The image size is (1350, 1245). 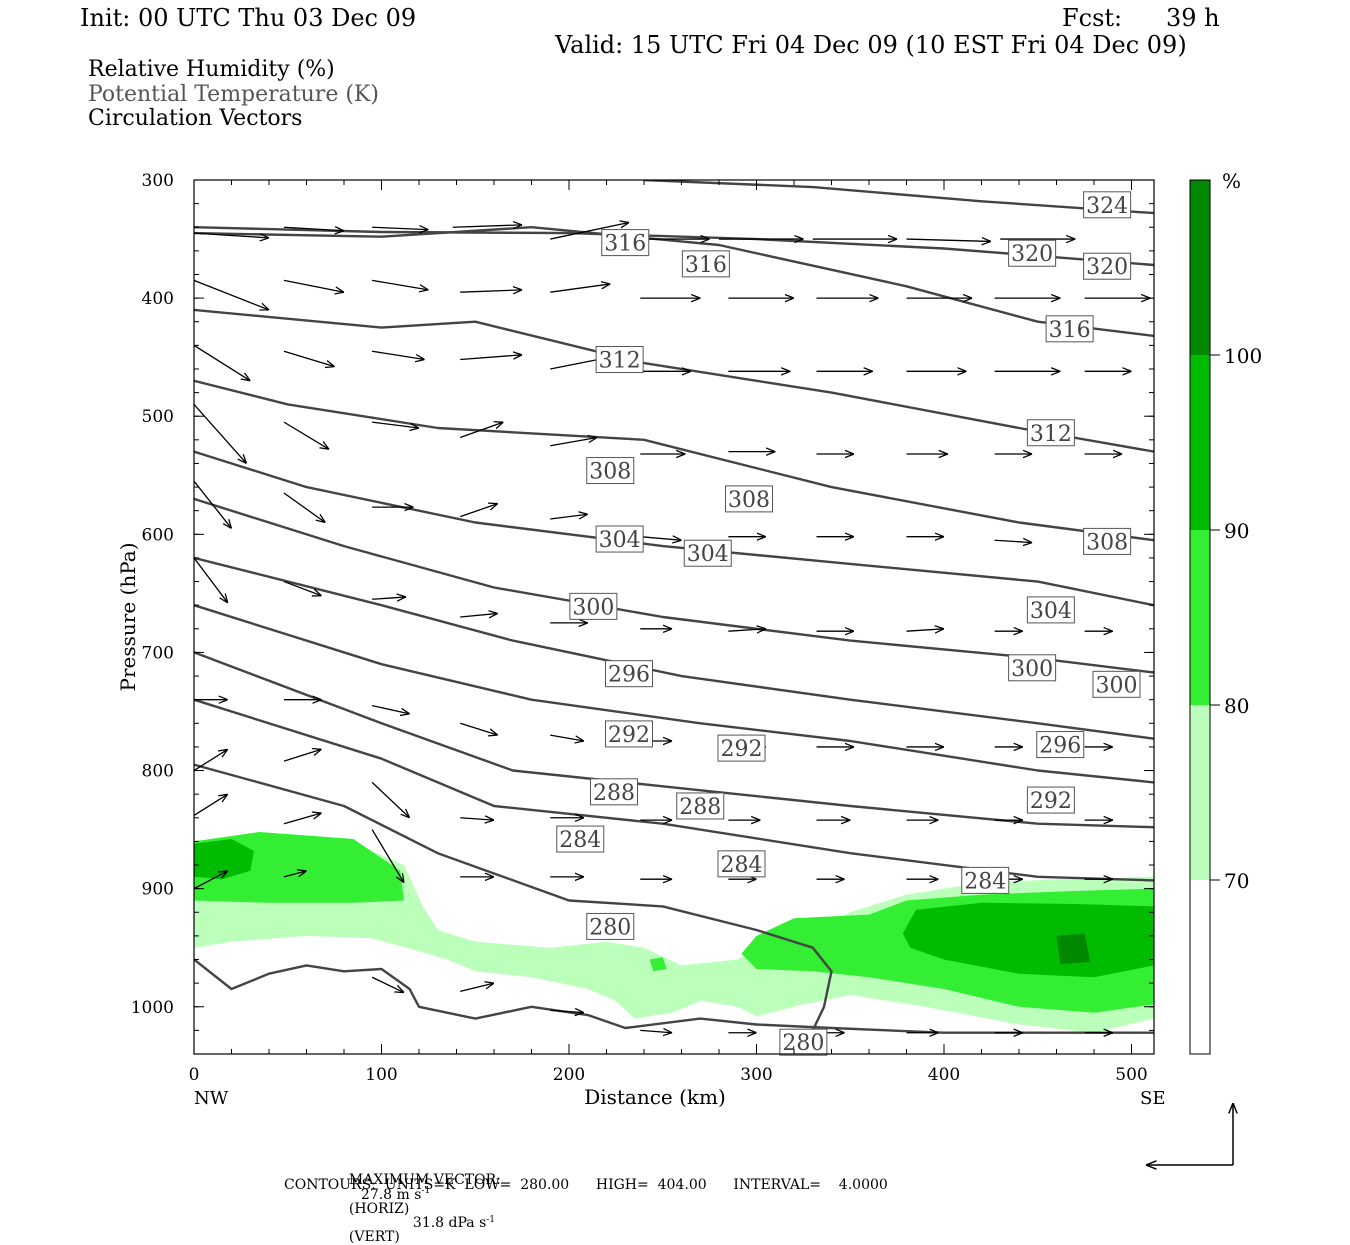 What do you see at coordinates (1193, 18) in the screenshot?
I see `forecast-hour-value: 39 h` at bounding box center [1193, 18].